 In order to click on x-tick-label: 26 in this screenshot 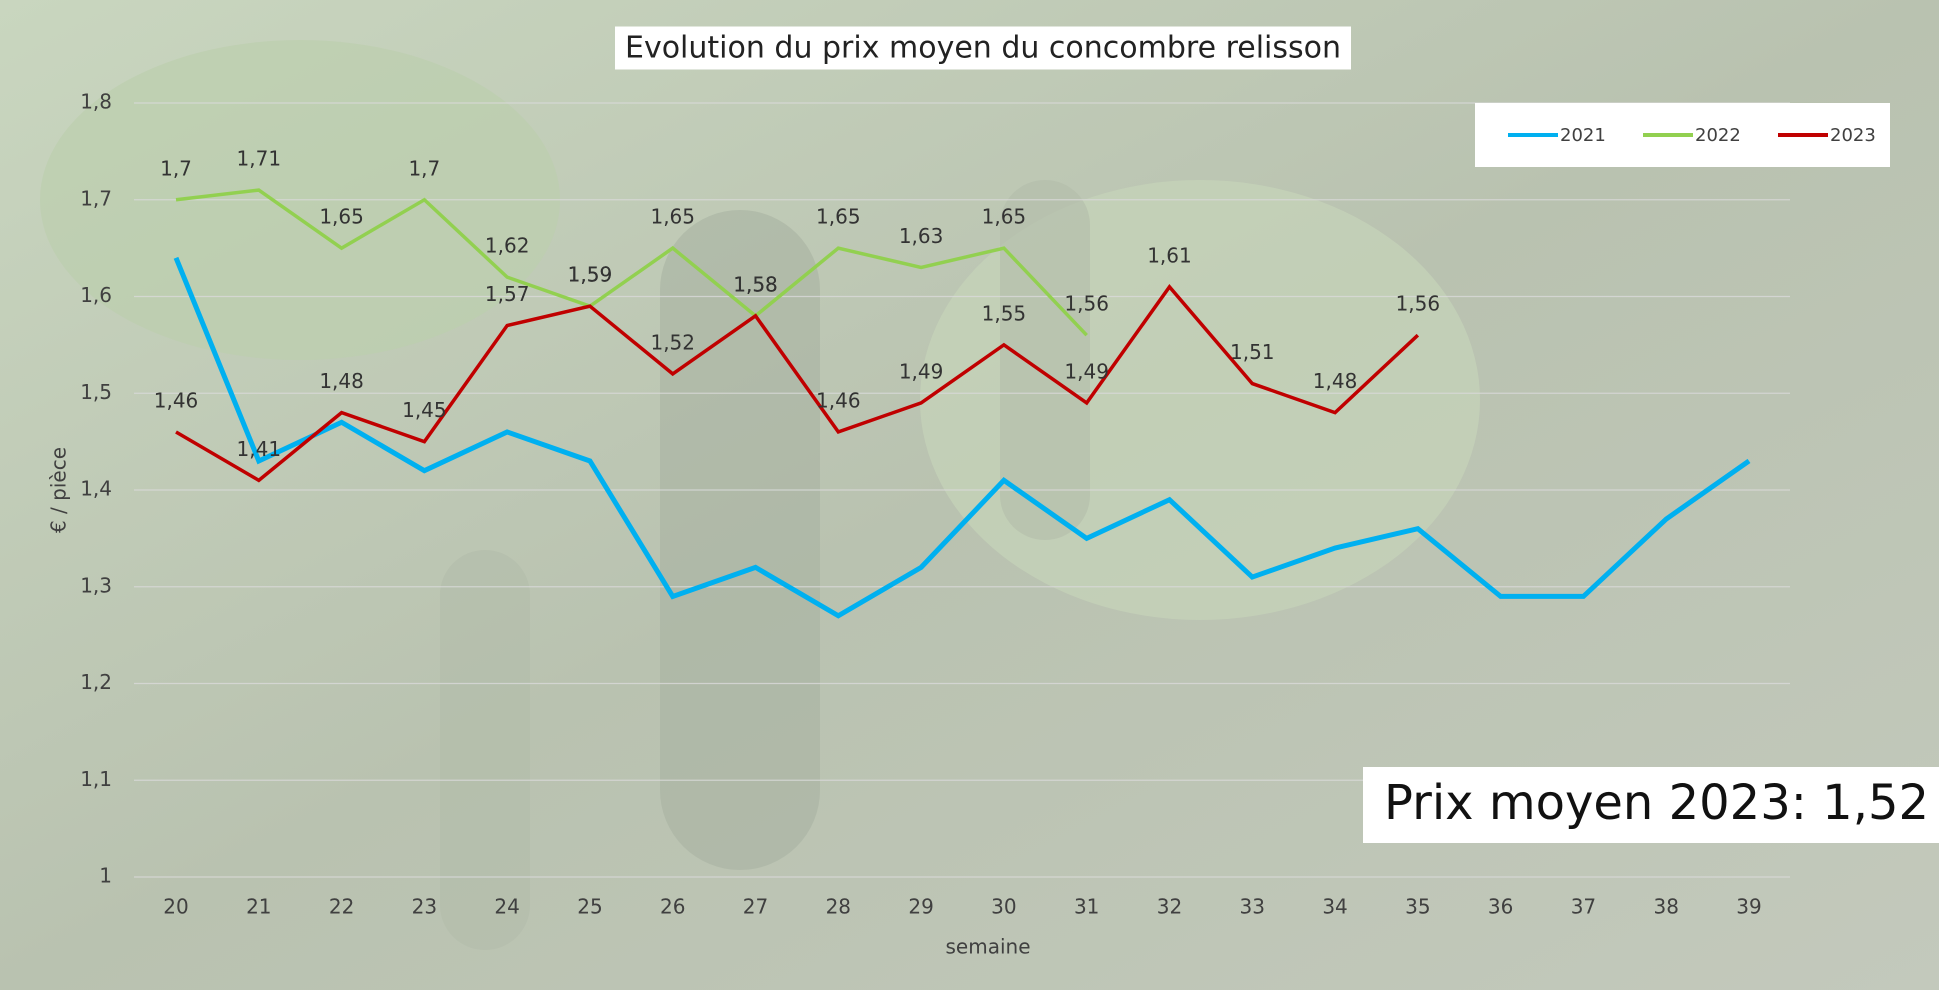, I will do `click(672, 907)`.